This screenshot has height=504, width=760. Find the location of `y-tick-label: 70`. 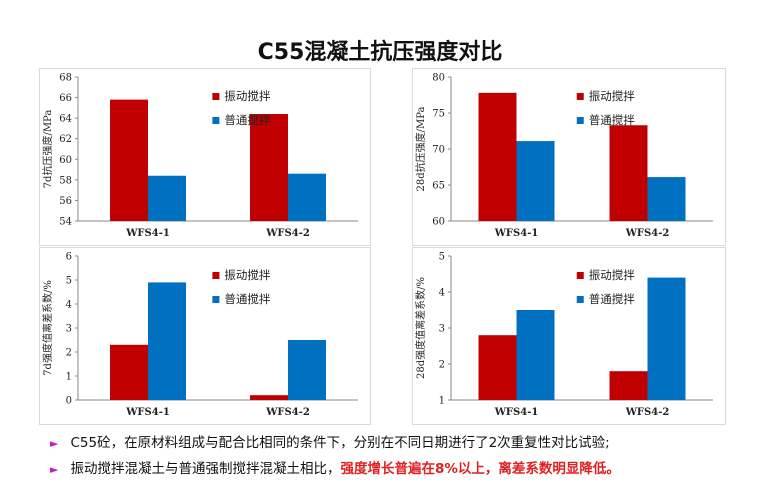

y-tick-label: 70 is located at coordinates (438, 150).